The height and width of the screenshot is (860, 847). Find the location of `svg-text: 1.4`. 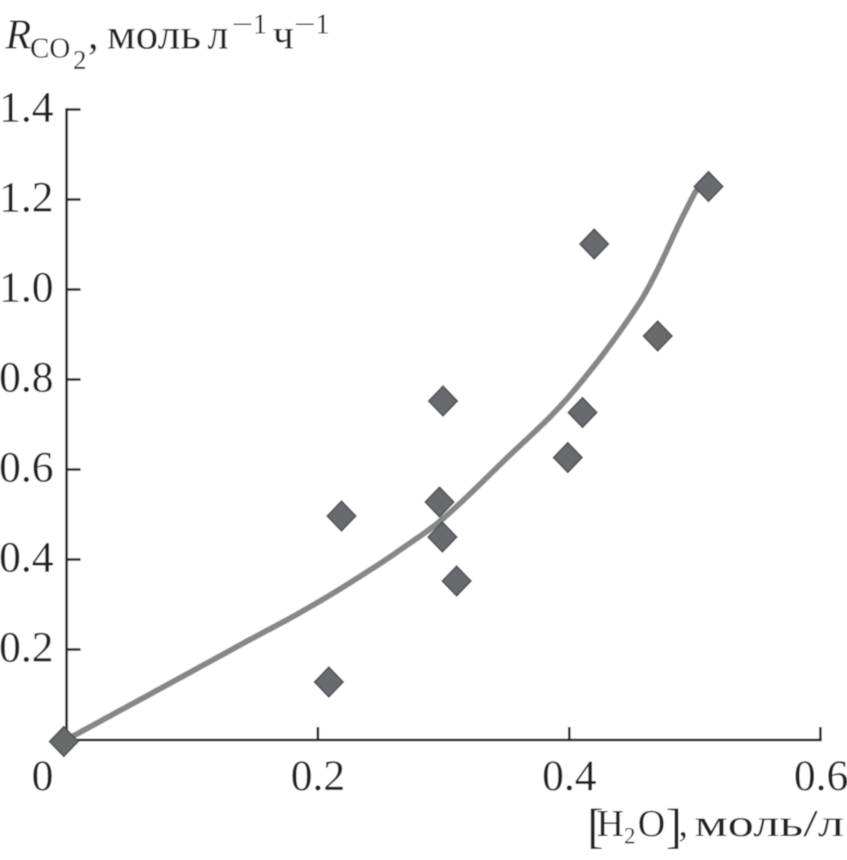

svg-text: 1.4 is located at coordinates (27, 108).